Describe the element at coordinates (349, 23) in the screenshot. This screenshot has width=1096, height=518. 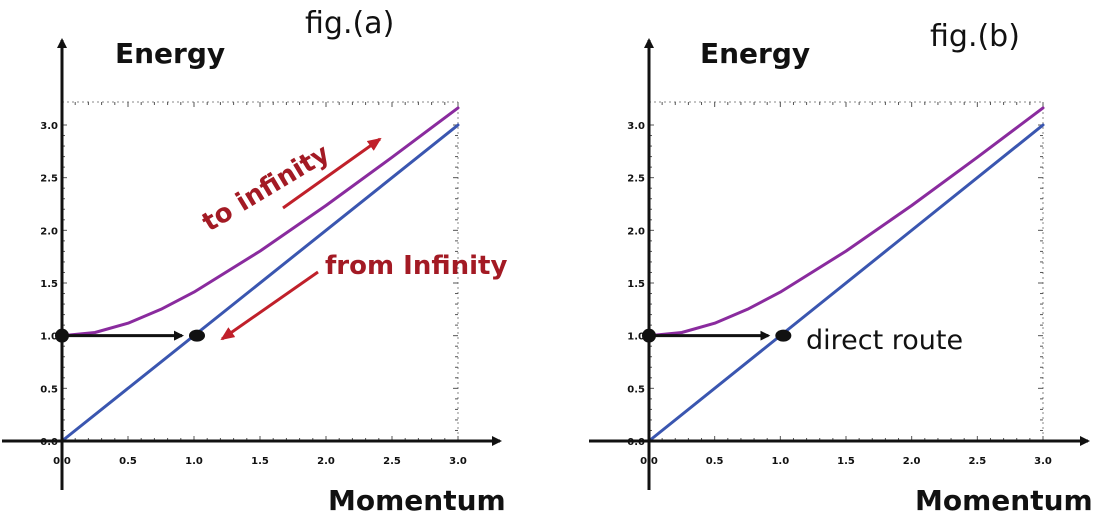
I see `panel-a-title: fig.(a)` at that location.